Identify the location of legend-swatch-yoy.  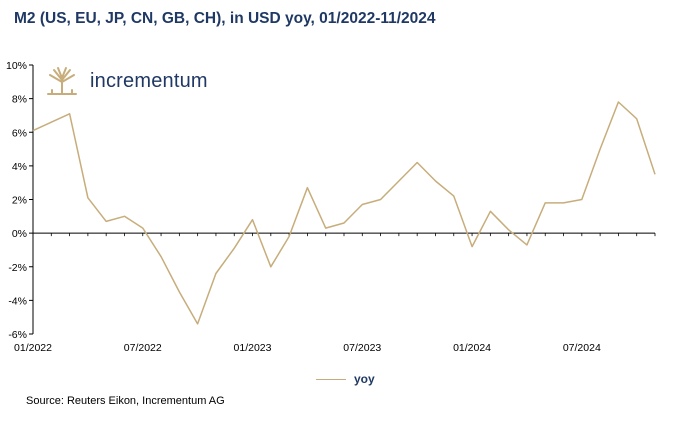
(331, 379).